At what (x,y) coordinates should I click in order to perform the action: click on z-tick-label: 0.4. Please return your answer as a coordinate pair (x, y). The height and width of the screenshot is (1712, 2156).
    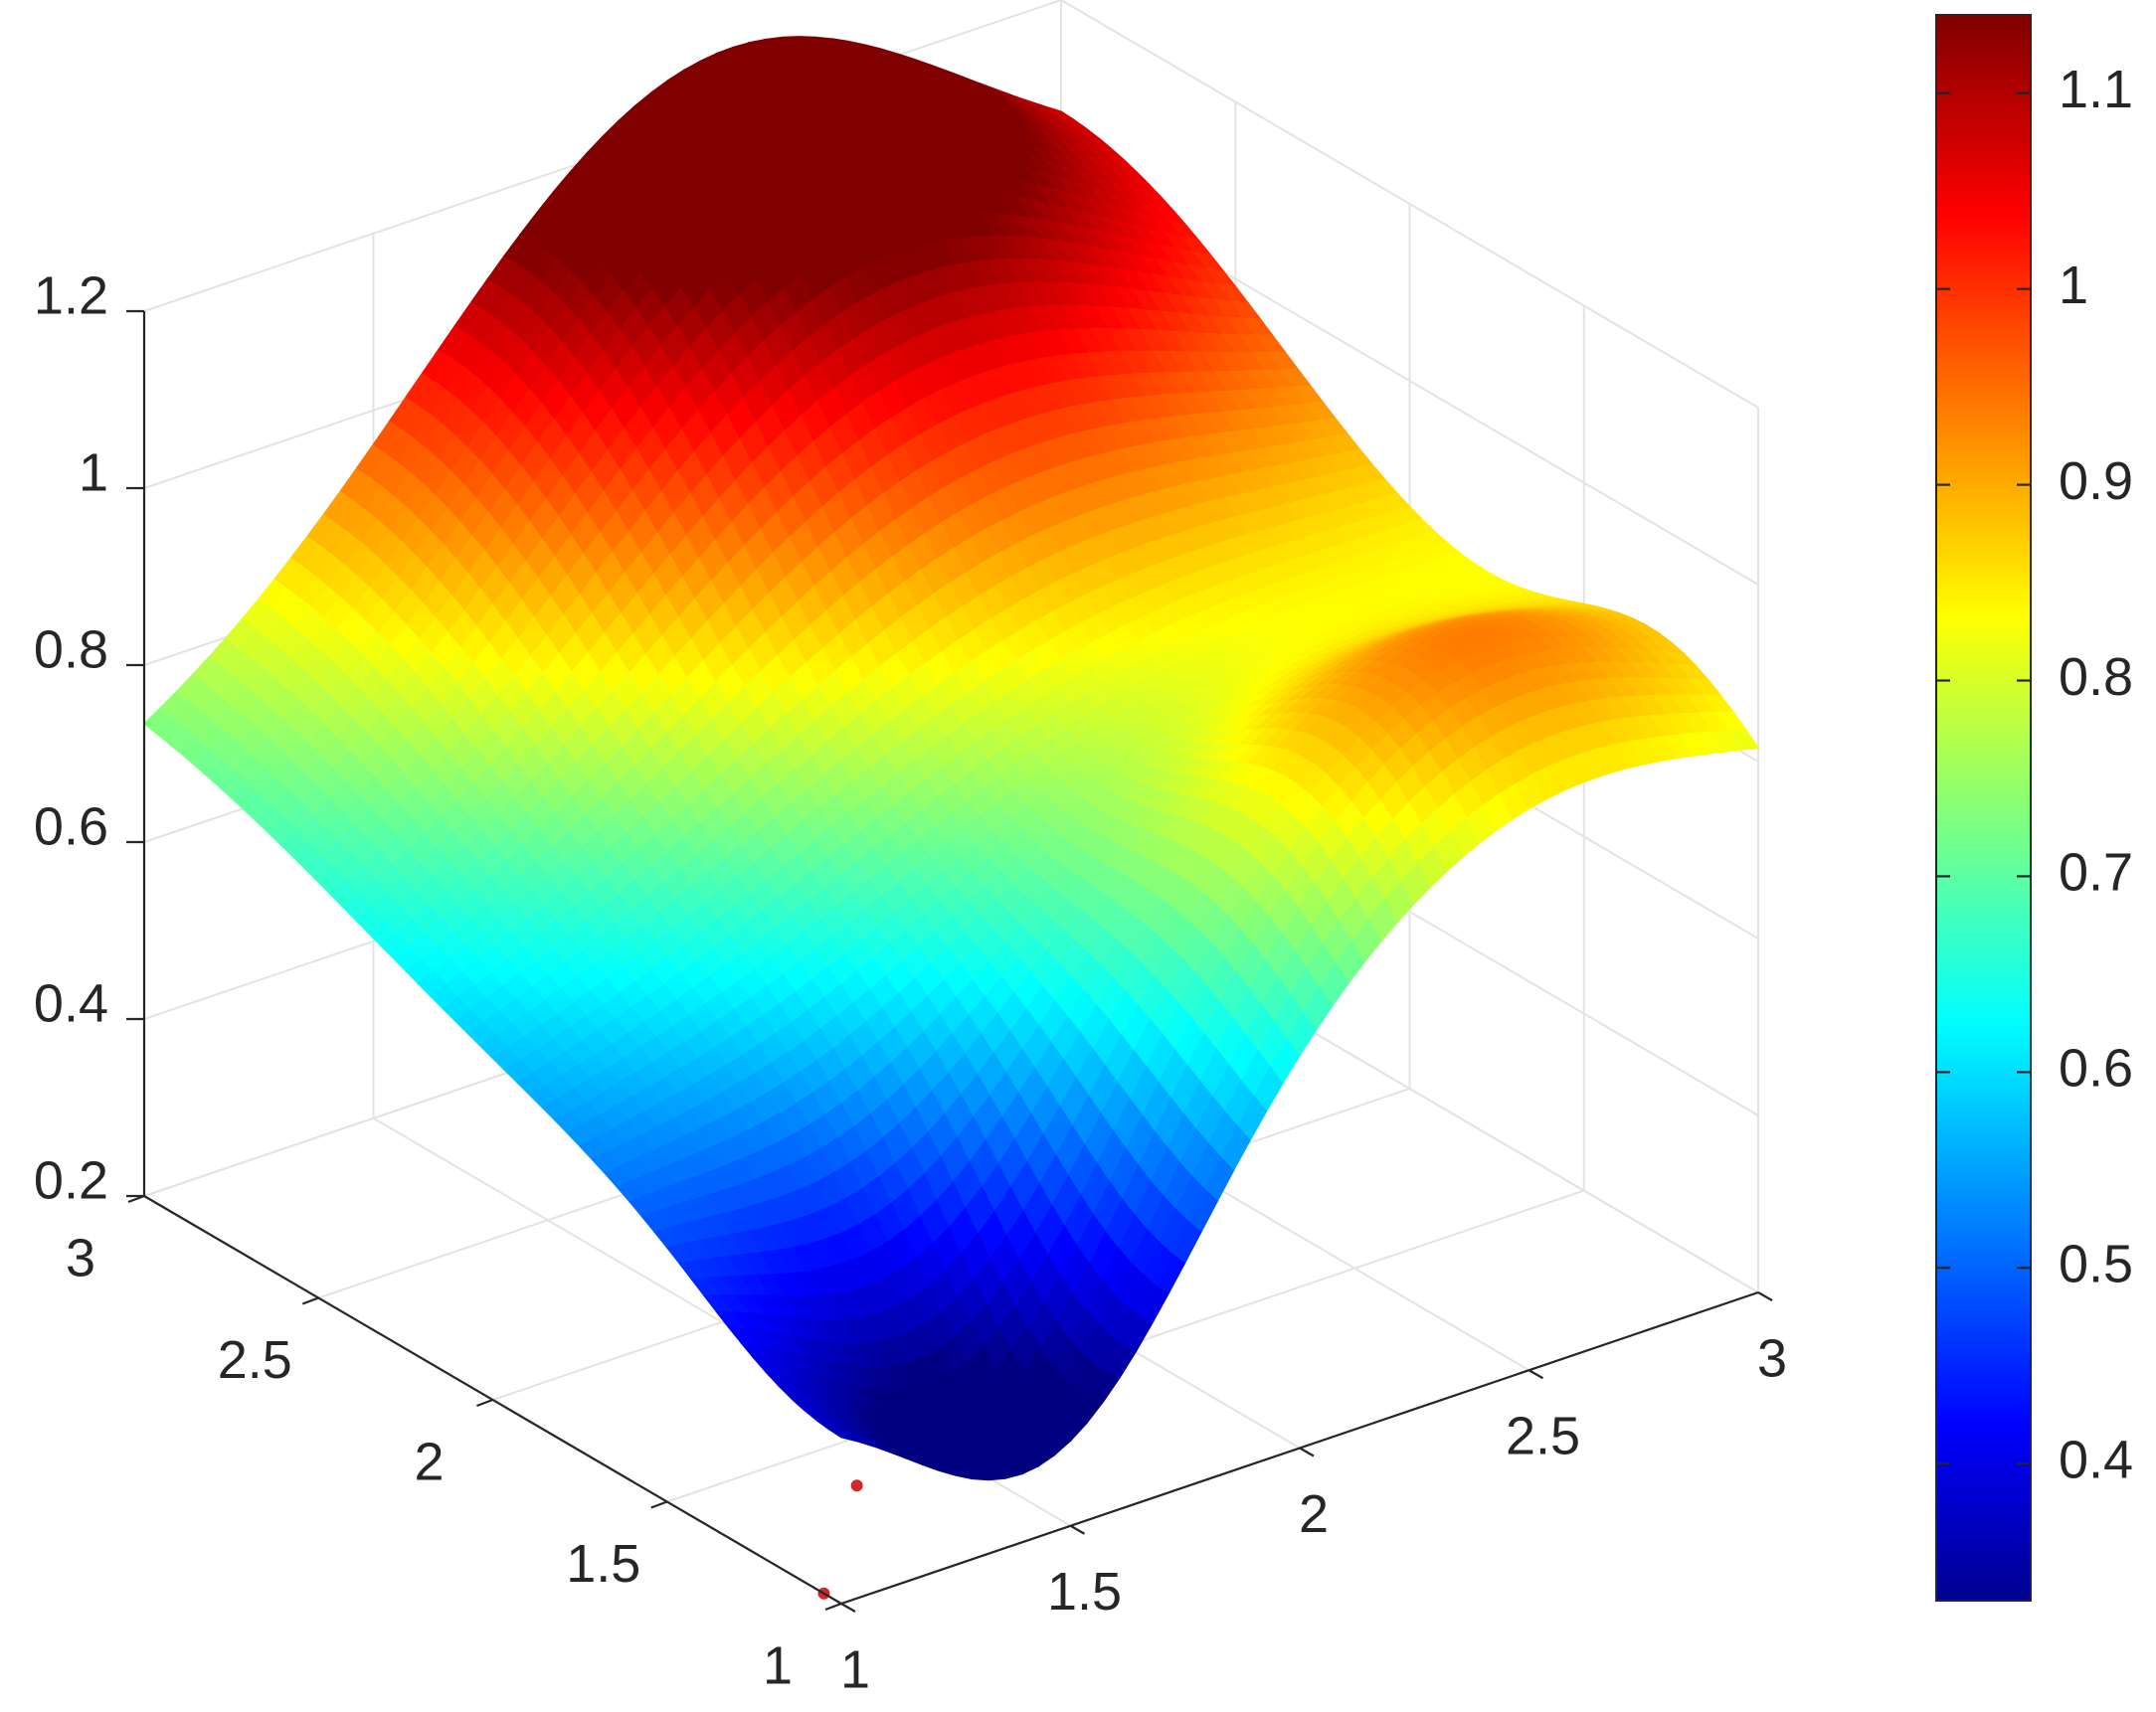
    Looking at the image, I should click on (71, 1003).